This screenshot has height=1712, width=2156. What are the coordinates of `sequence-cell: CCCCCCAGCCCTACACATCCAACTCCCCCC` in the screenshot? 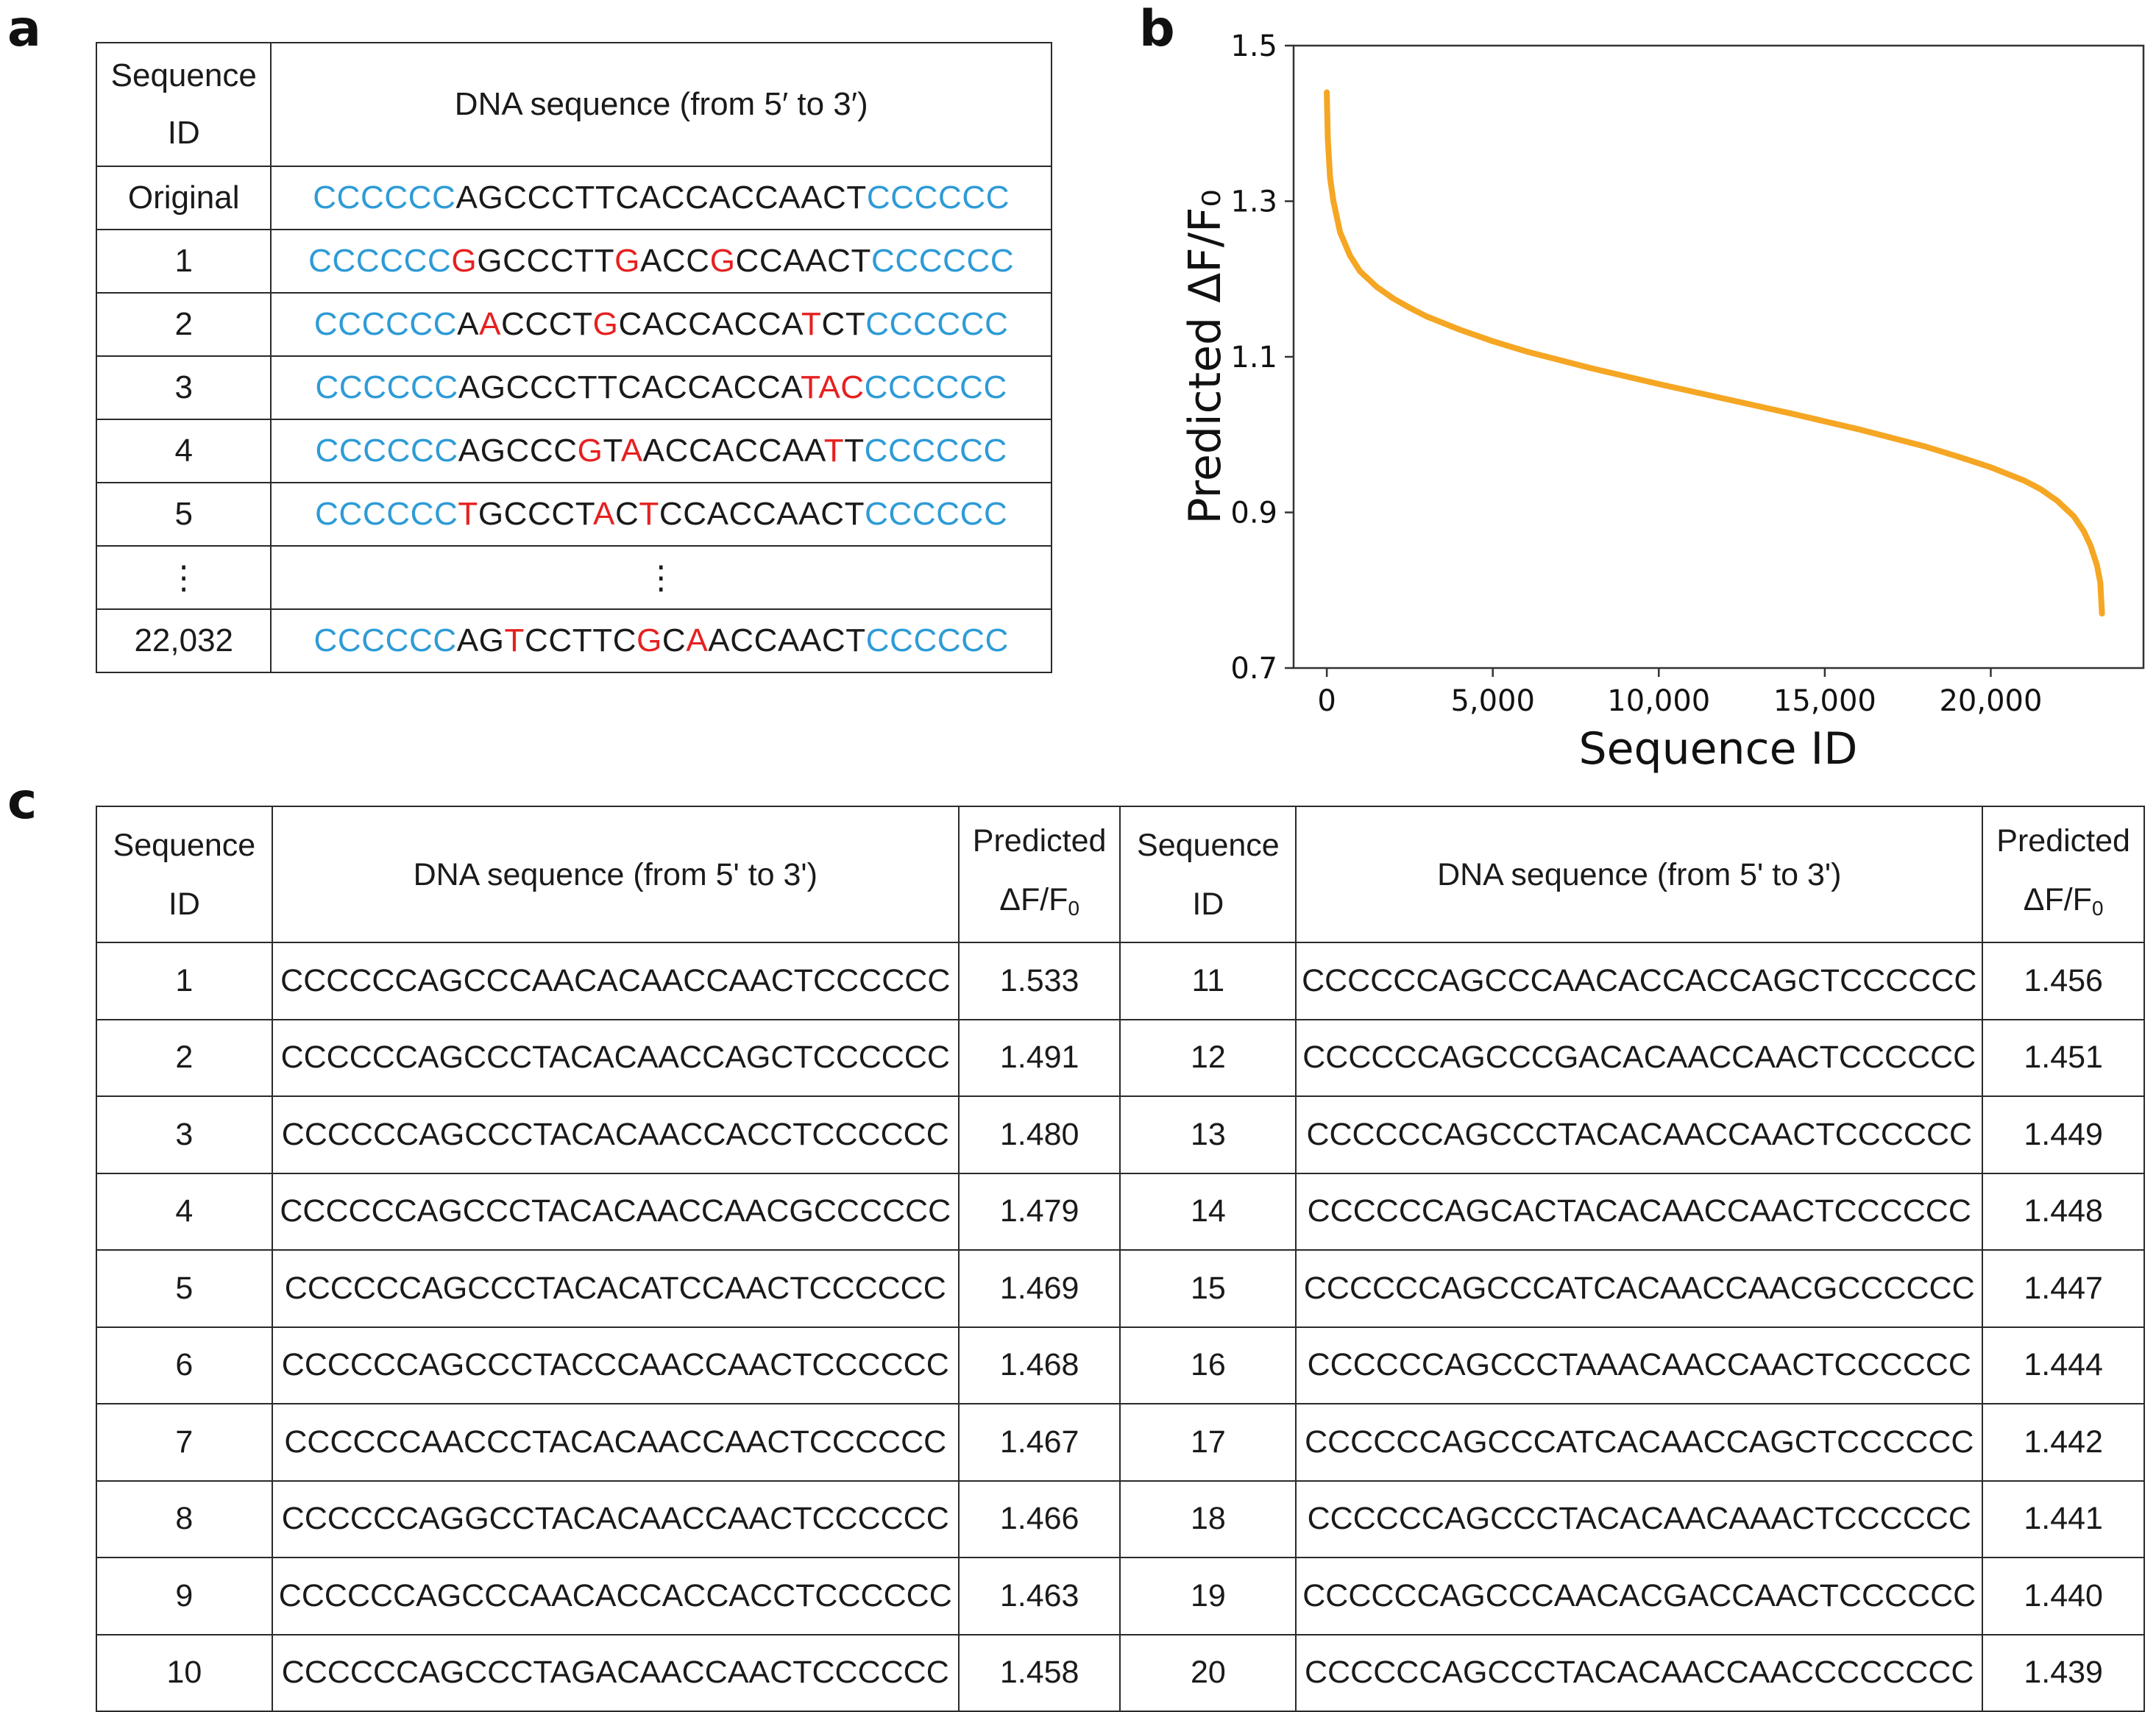 It's located at (615, 1288).